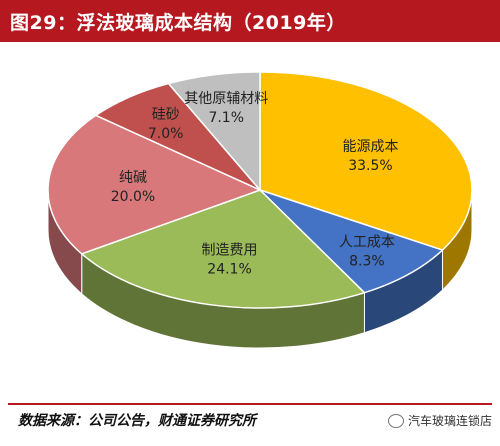 The width and height of the screenshot is (500, 446). What do you see at coordinates (137, 421) in the screenshot?
I see `data-source: 数据来源：公司公告，财通证券研究所` at bounding box center [137, 421].